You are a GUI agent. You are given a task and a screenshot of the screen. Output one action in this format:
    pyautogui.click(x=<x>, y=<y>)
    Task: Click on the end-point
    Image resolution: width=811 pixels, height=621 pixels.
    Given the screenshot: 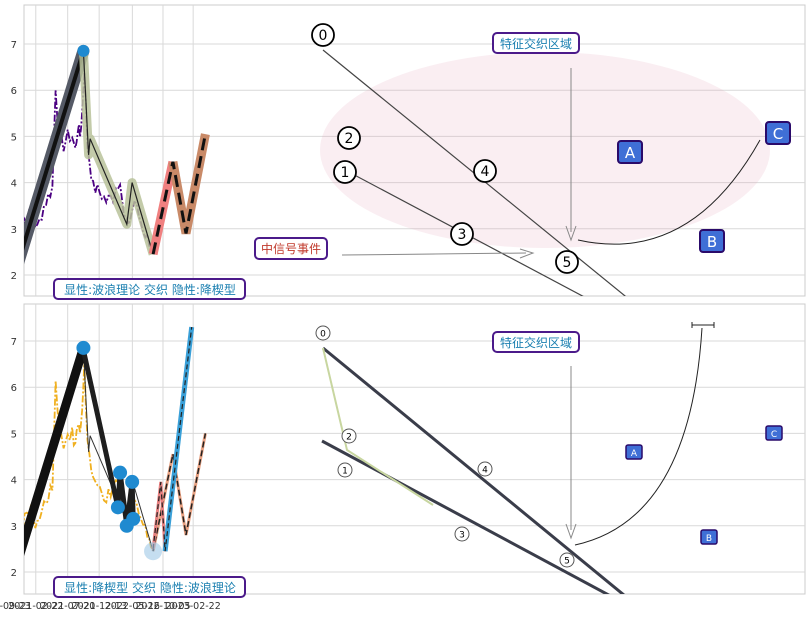 What is the action you would take?
    pyautogui.click(x=153, y=551)
    